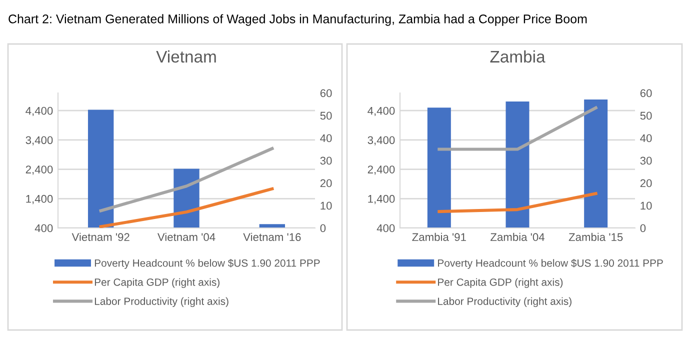 This screenshot has width=696, height=341. What do you see at coordinates (101, 237) in the screenshot?
I see `x-tick-label: Vietnam '92` at bounding box center [101, 237].